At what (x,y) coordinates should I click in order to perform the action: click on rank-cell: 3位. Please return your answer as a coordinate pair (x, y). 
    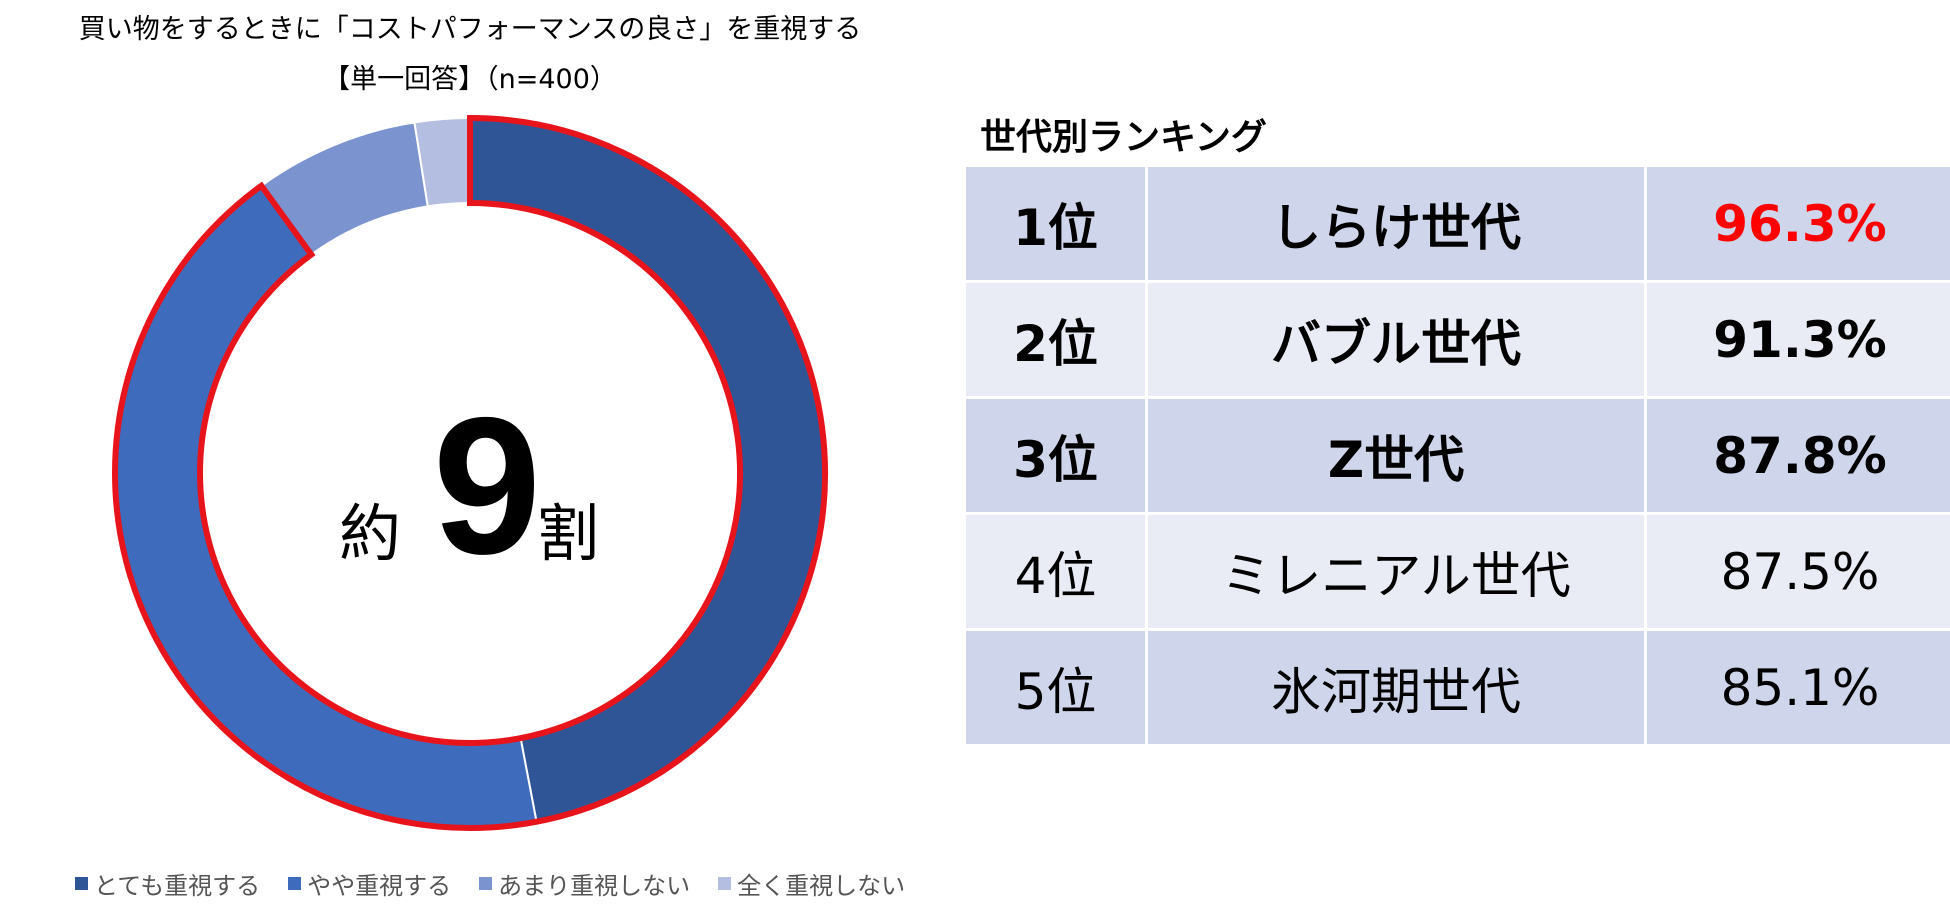
    Looking at the image, I should click on (1055, 455).